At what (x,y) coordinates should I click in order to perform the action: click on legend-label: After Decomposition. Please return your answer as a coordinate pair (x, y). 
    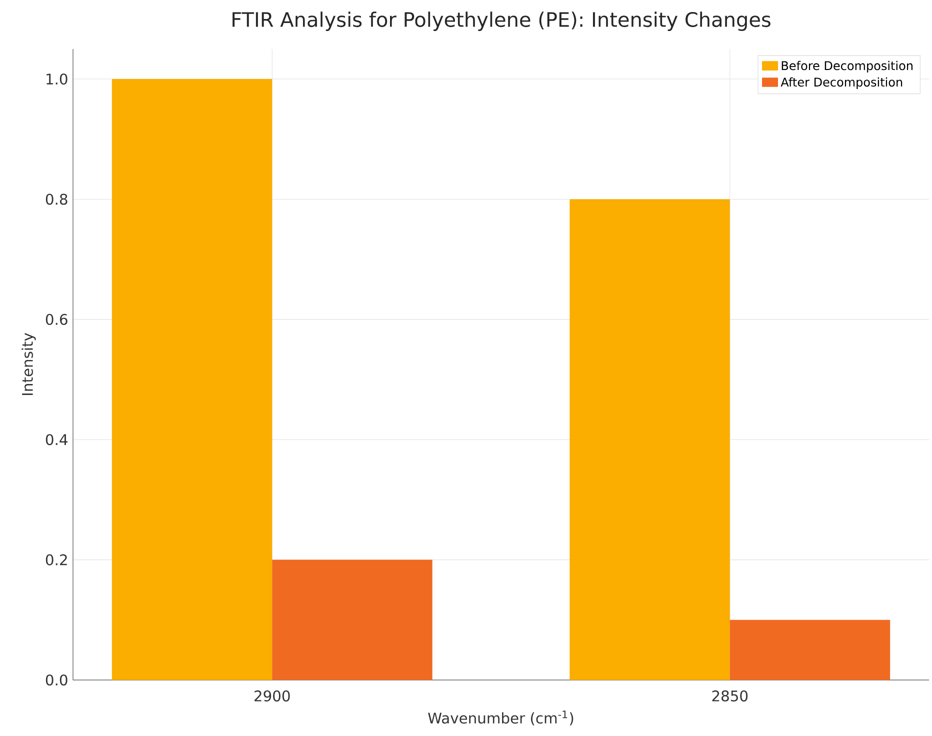
    Looking at the image, I should click on (841, 83).